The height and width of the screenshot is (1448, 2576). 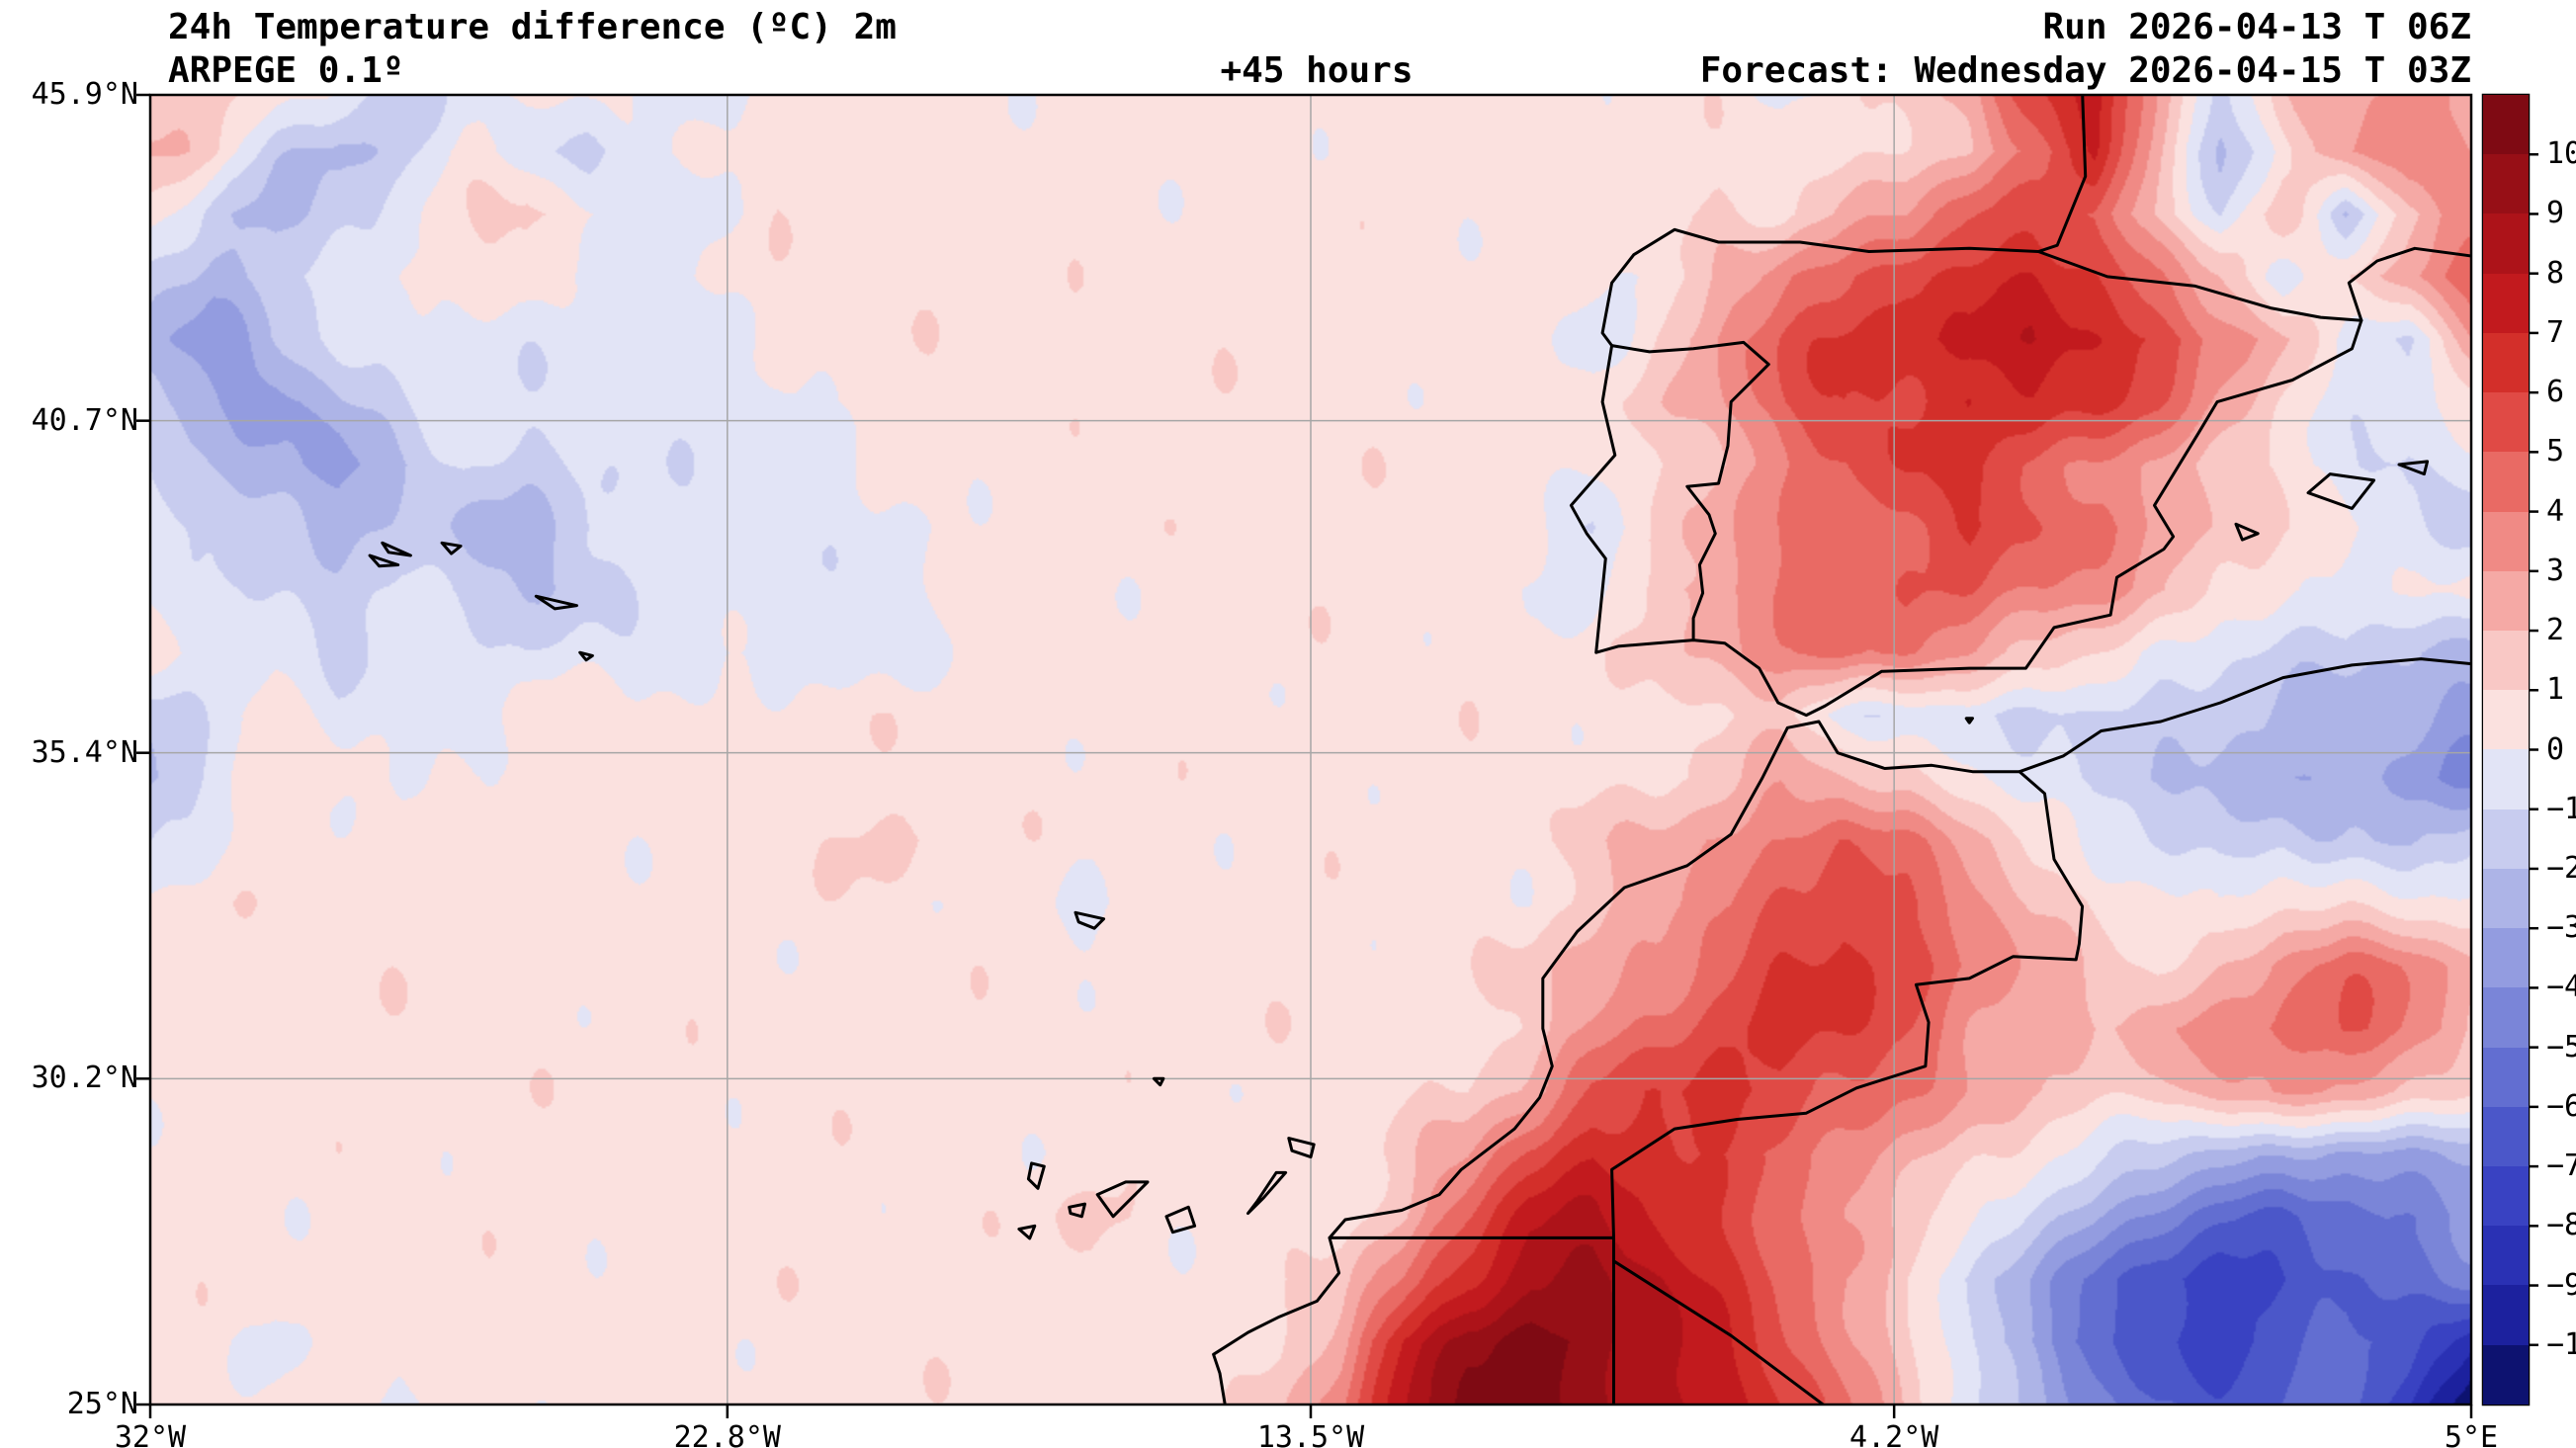 What do you see at coordinates (2561, 1047) in the screenshot?
I see `colorbar-tick-label: −5` at bounding box center [2561, 1047].